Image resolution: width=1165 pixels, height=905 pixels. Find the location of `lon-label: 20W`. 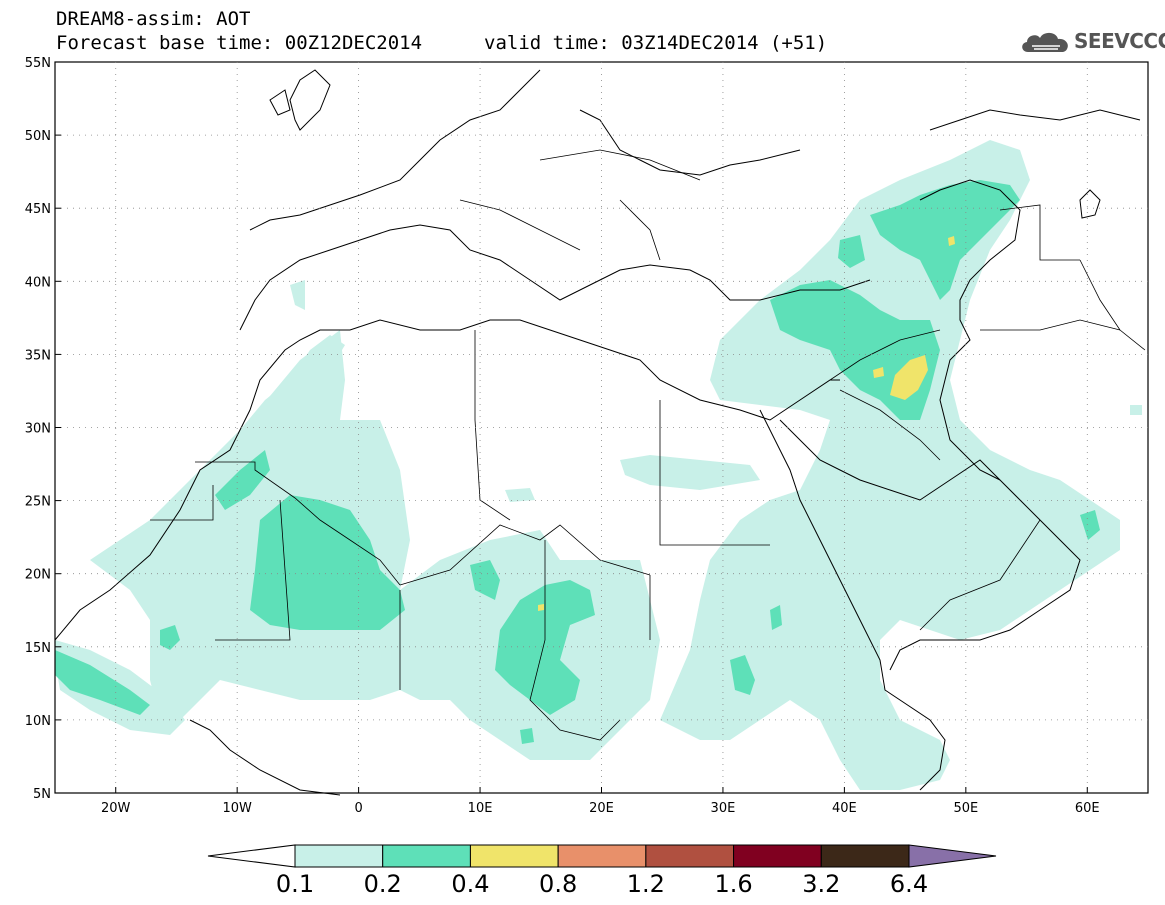

lon-label: 20W is located at coordinates (116, 808).